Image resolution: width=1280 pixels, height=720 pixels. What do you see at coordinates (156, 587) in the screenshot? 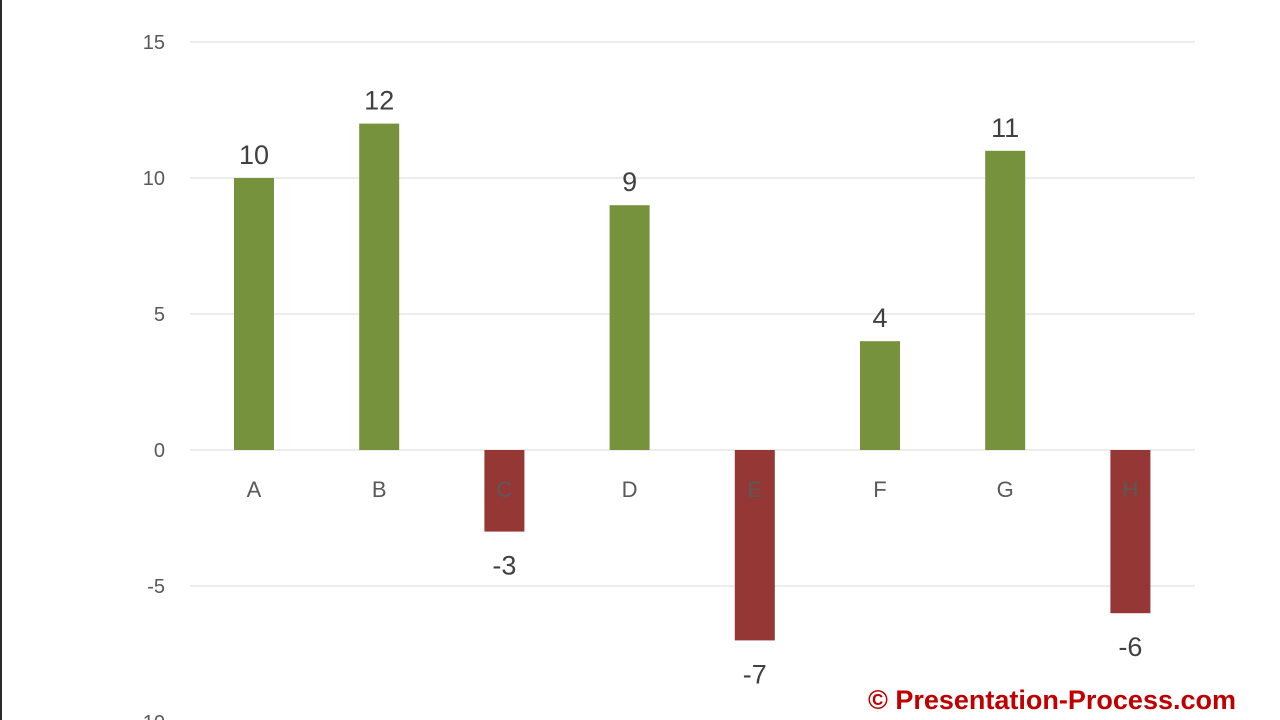
I see `y-tick-label: -5` at bounding box center [156, 587].